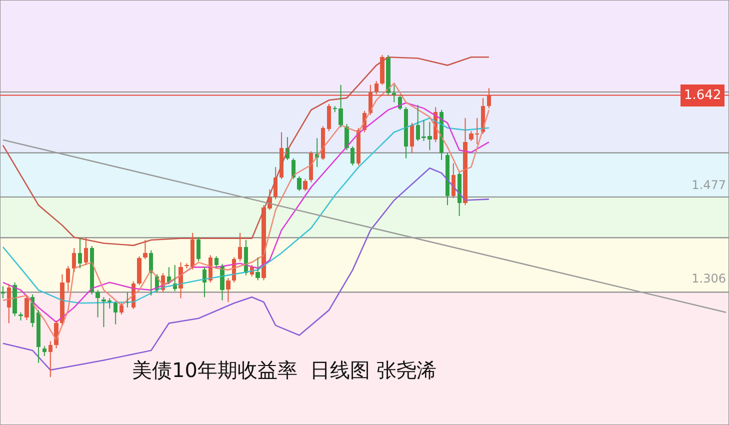 The height and width of the screenshot is (425, 729). What do you see at coordinates (284, 370) in the screenshot?
I see `text: 美债10年期收益率 日线图 张尧浠` at bounding box center [284, 370].